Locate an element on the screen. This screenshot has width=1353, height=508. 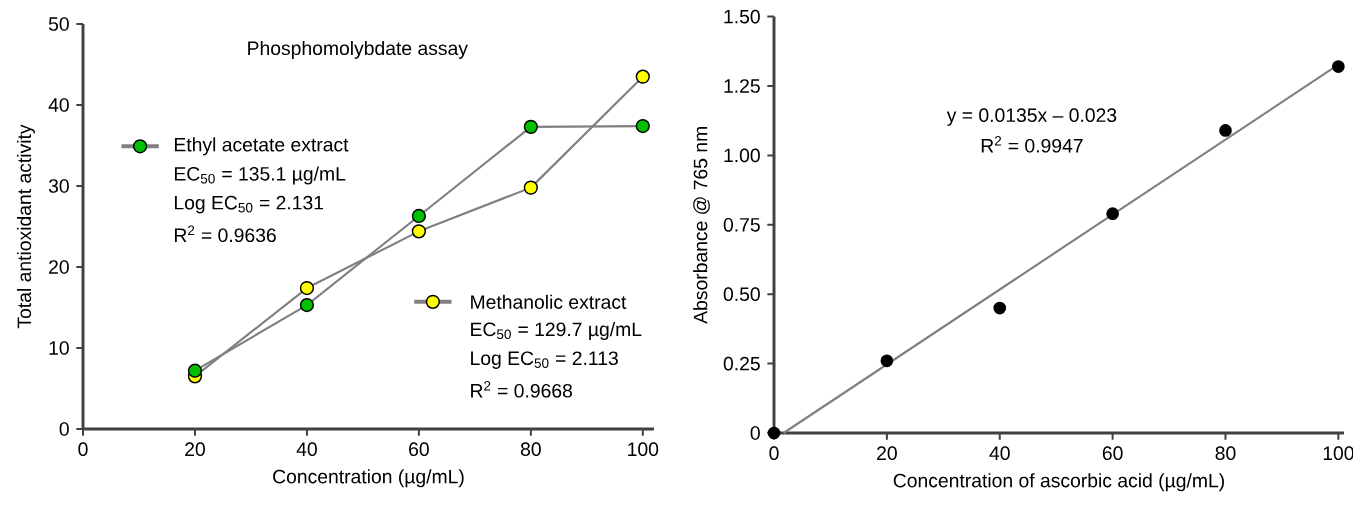
y-tick-label: 20 is located at coordinates (59, 267).